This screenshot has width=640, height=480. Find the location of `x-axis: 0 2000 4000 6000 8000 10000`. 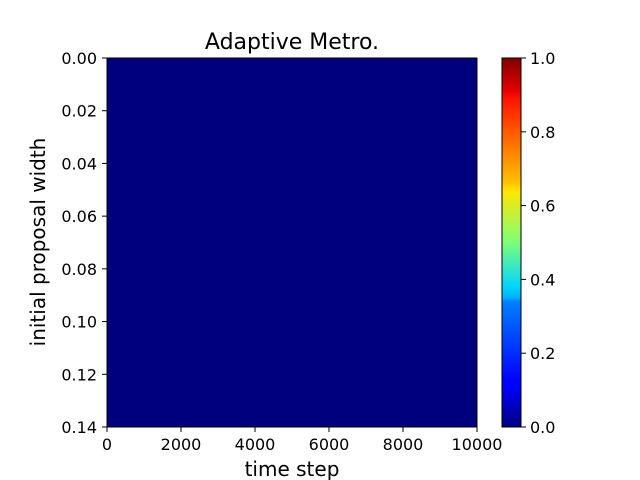

x-axis: 0 2000 4000 6000 8000 10000 is located at coordinates (302, 440).